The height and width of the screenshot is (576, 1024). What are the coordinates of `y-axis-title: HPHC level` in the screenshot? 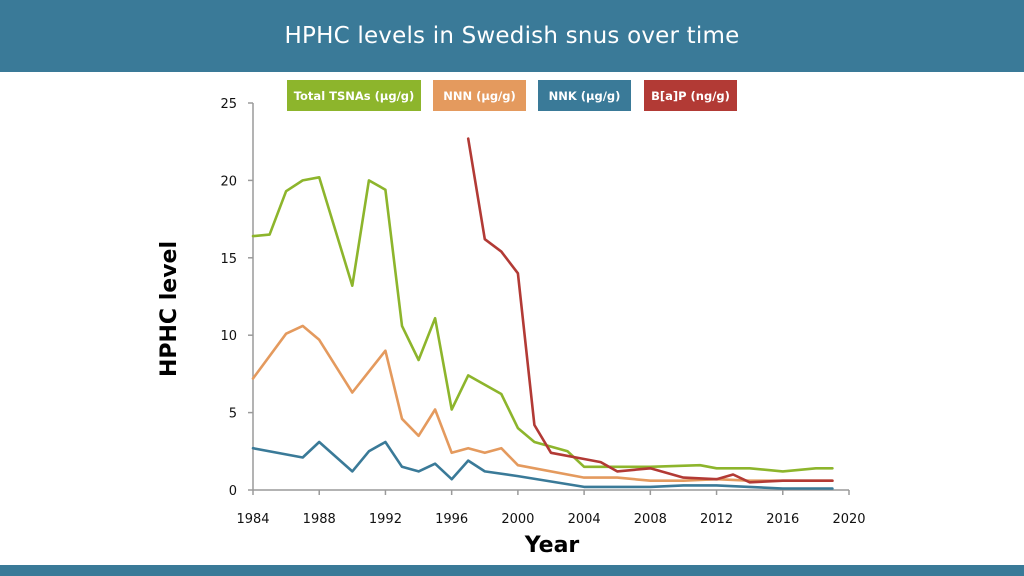 It's located at (169, 309).